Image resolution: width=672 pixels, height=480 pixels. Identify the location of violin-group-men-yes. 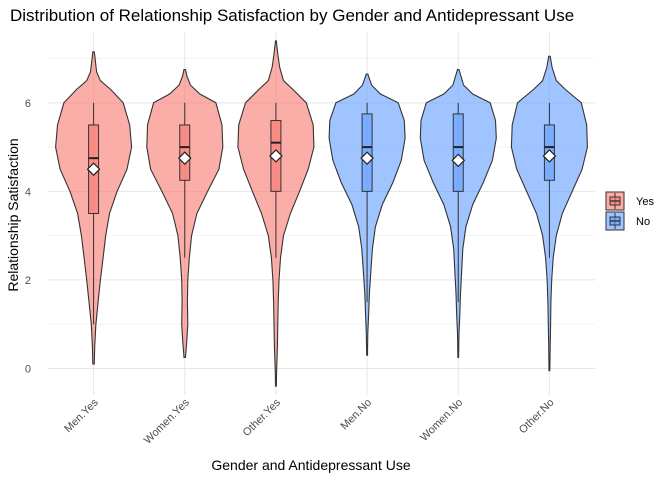
(94, 208).